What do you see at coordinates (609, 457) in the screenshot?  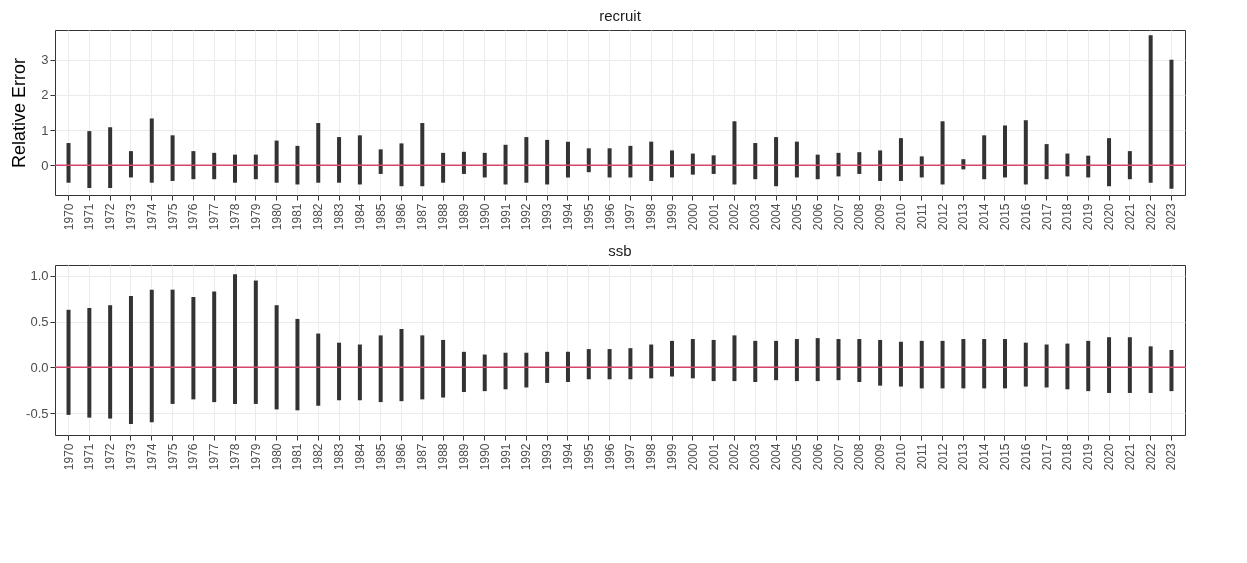 I see `x-tick-label: 1996` at bounding box center [609, 457].